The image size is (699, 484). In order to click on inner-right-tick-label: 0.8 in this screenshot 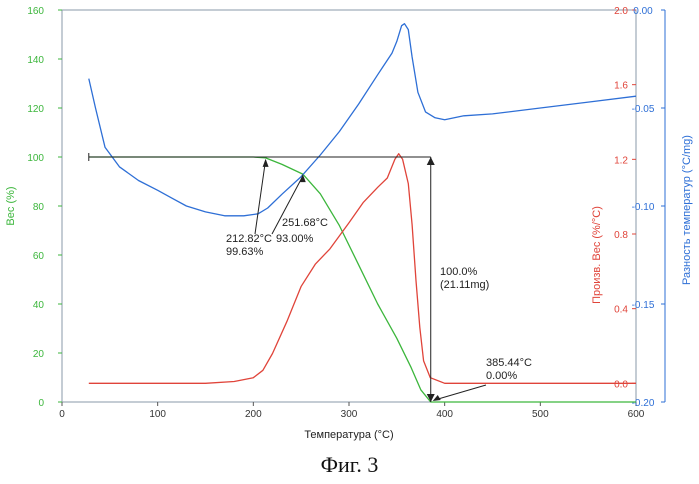, I will do `click(621, 235)`.